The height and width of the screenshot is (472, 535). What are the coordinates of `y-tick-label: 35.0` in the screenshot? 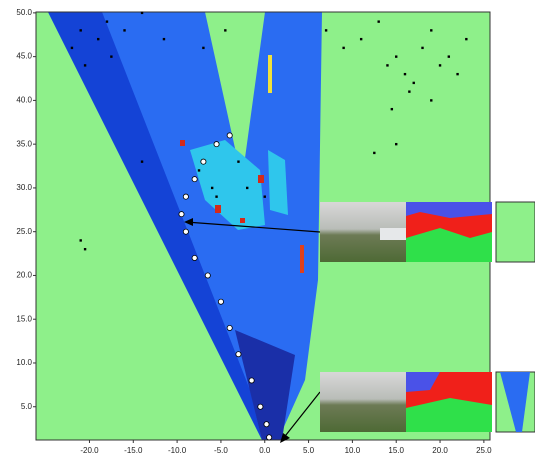 It's located at (24, 143).